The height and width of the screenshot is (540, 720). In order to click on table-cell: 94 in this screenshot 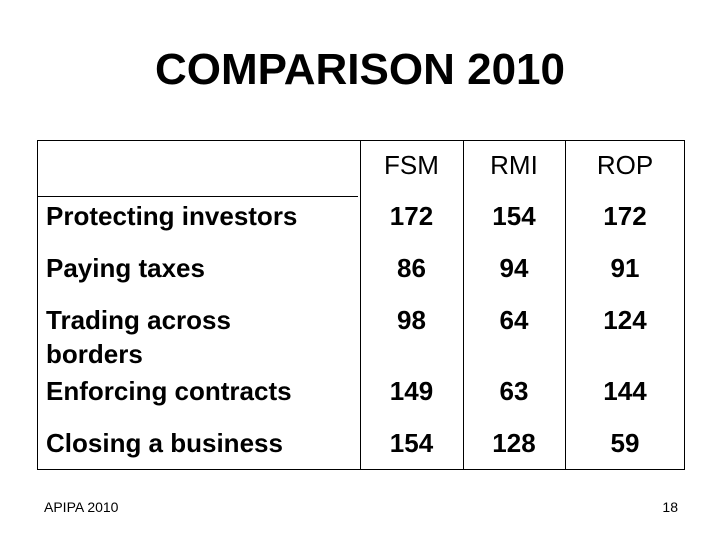, I will do `click(514, 268)`.